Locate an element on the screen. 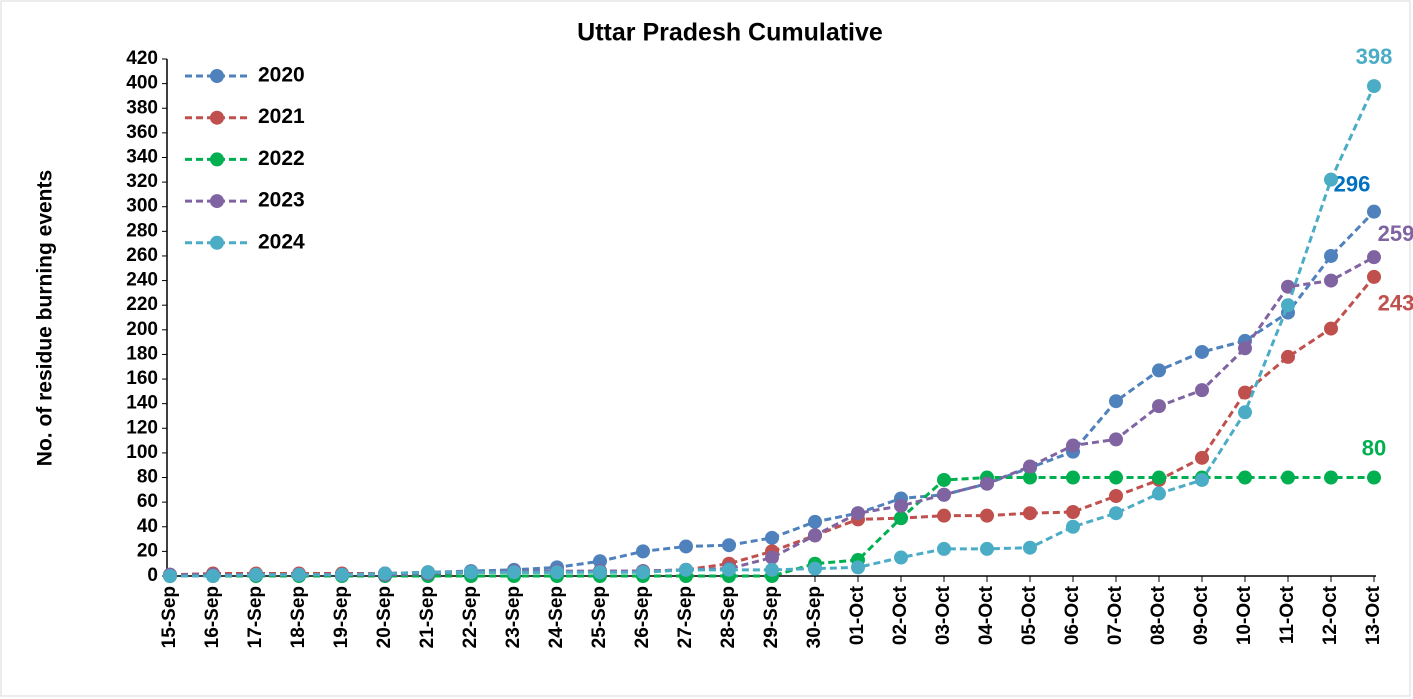 This screenshot has width=1413, height=699. end-label: 80 is located at coordinates (1374, 447).